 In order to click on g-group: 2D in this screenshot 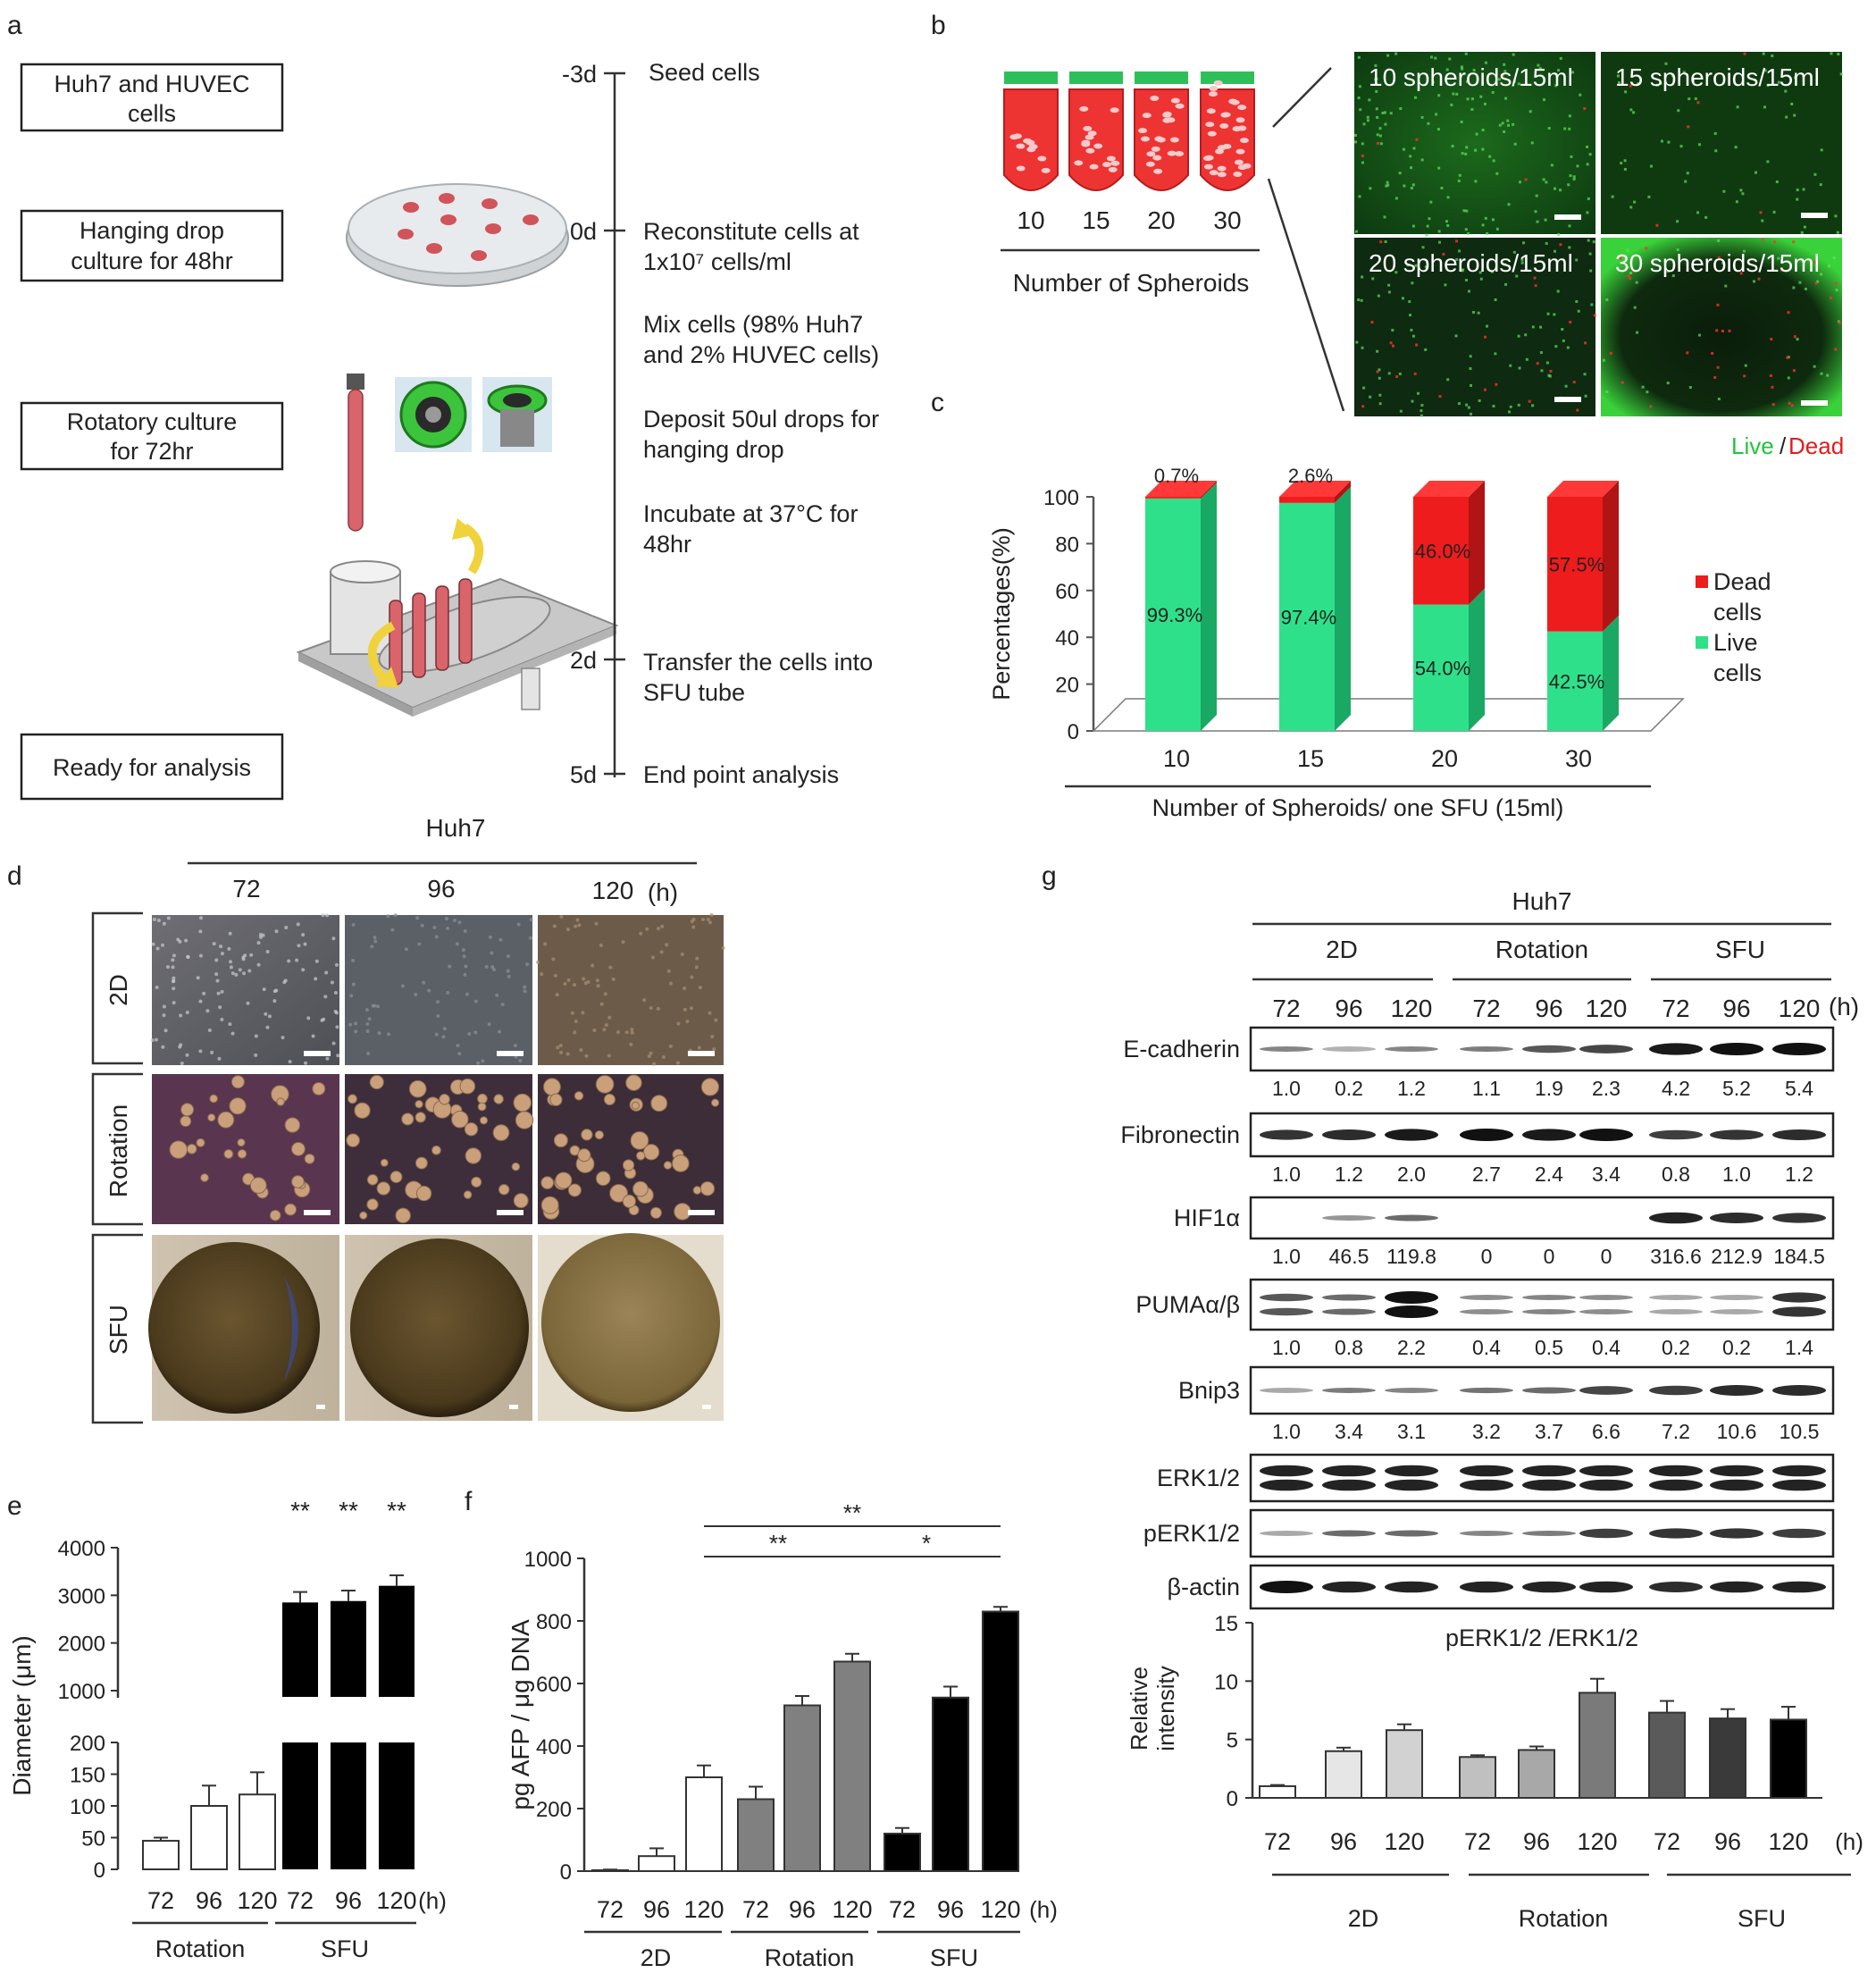, I will do `click(1342, 949)`.